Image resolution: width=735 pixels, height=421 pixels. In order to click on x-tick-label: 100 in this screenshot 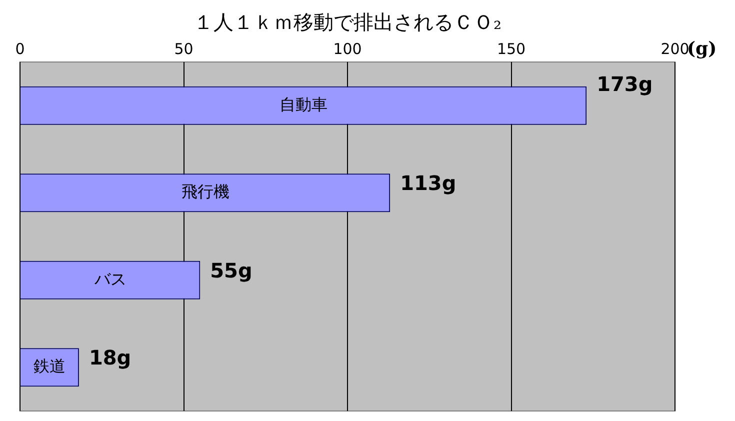, I will do `click(347, 49)`.